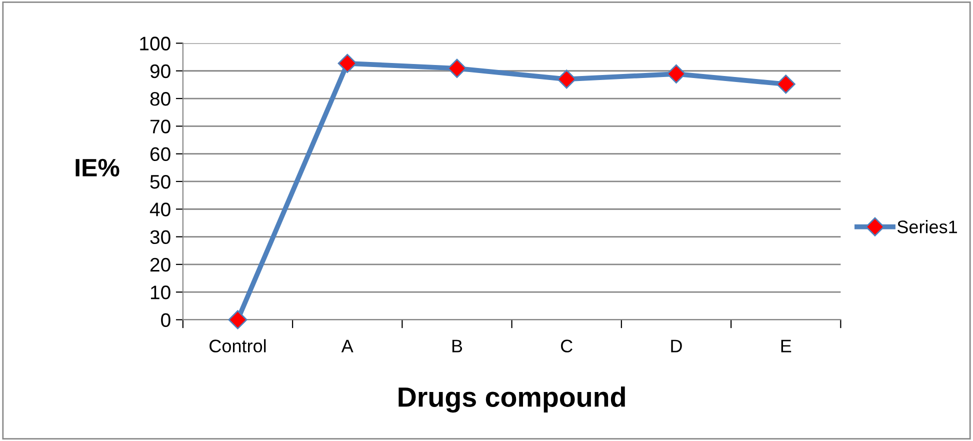 Image resolution: width=973 pixels, height=441 pixels. I want to click on x-tick-label: Control, so click(238, 345).